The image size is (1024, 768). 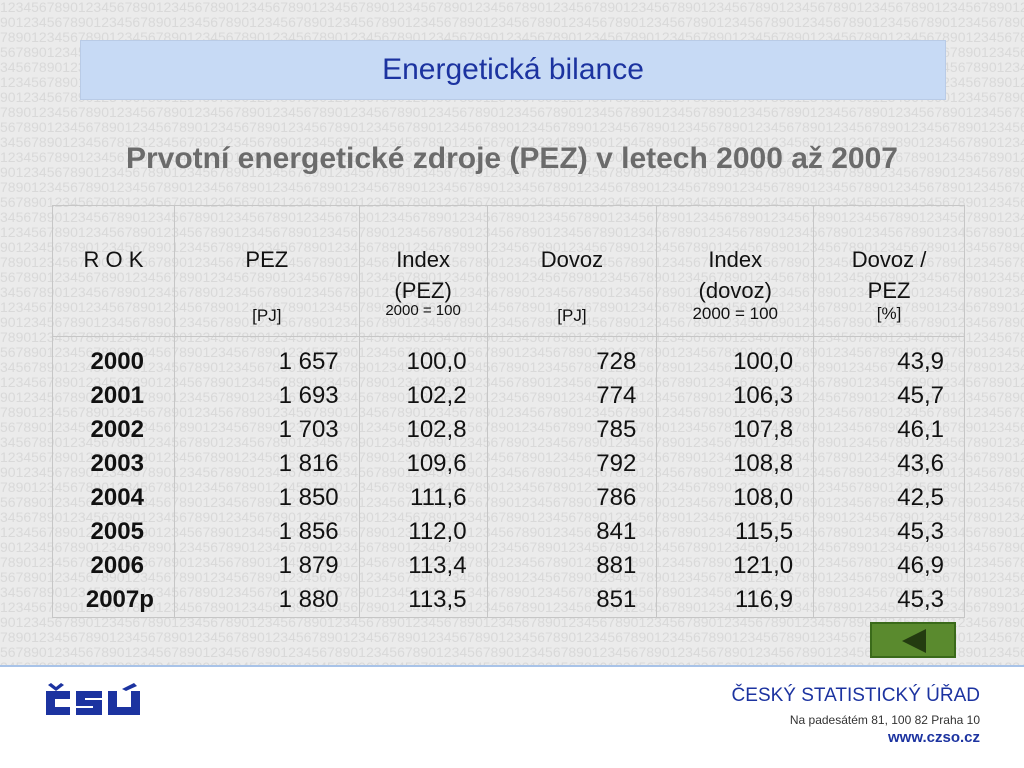 I want to click on back-button, so click(x=913, y=640).